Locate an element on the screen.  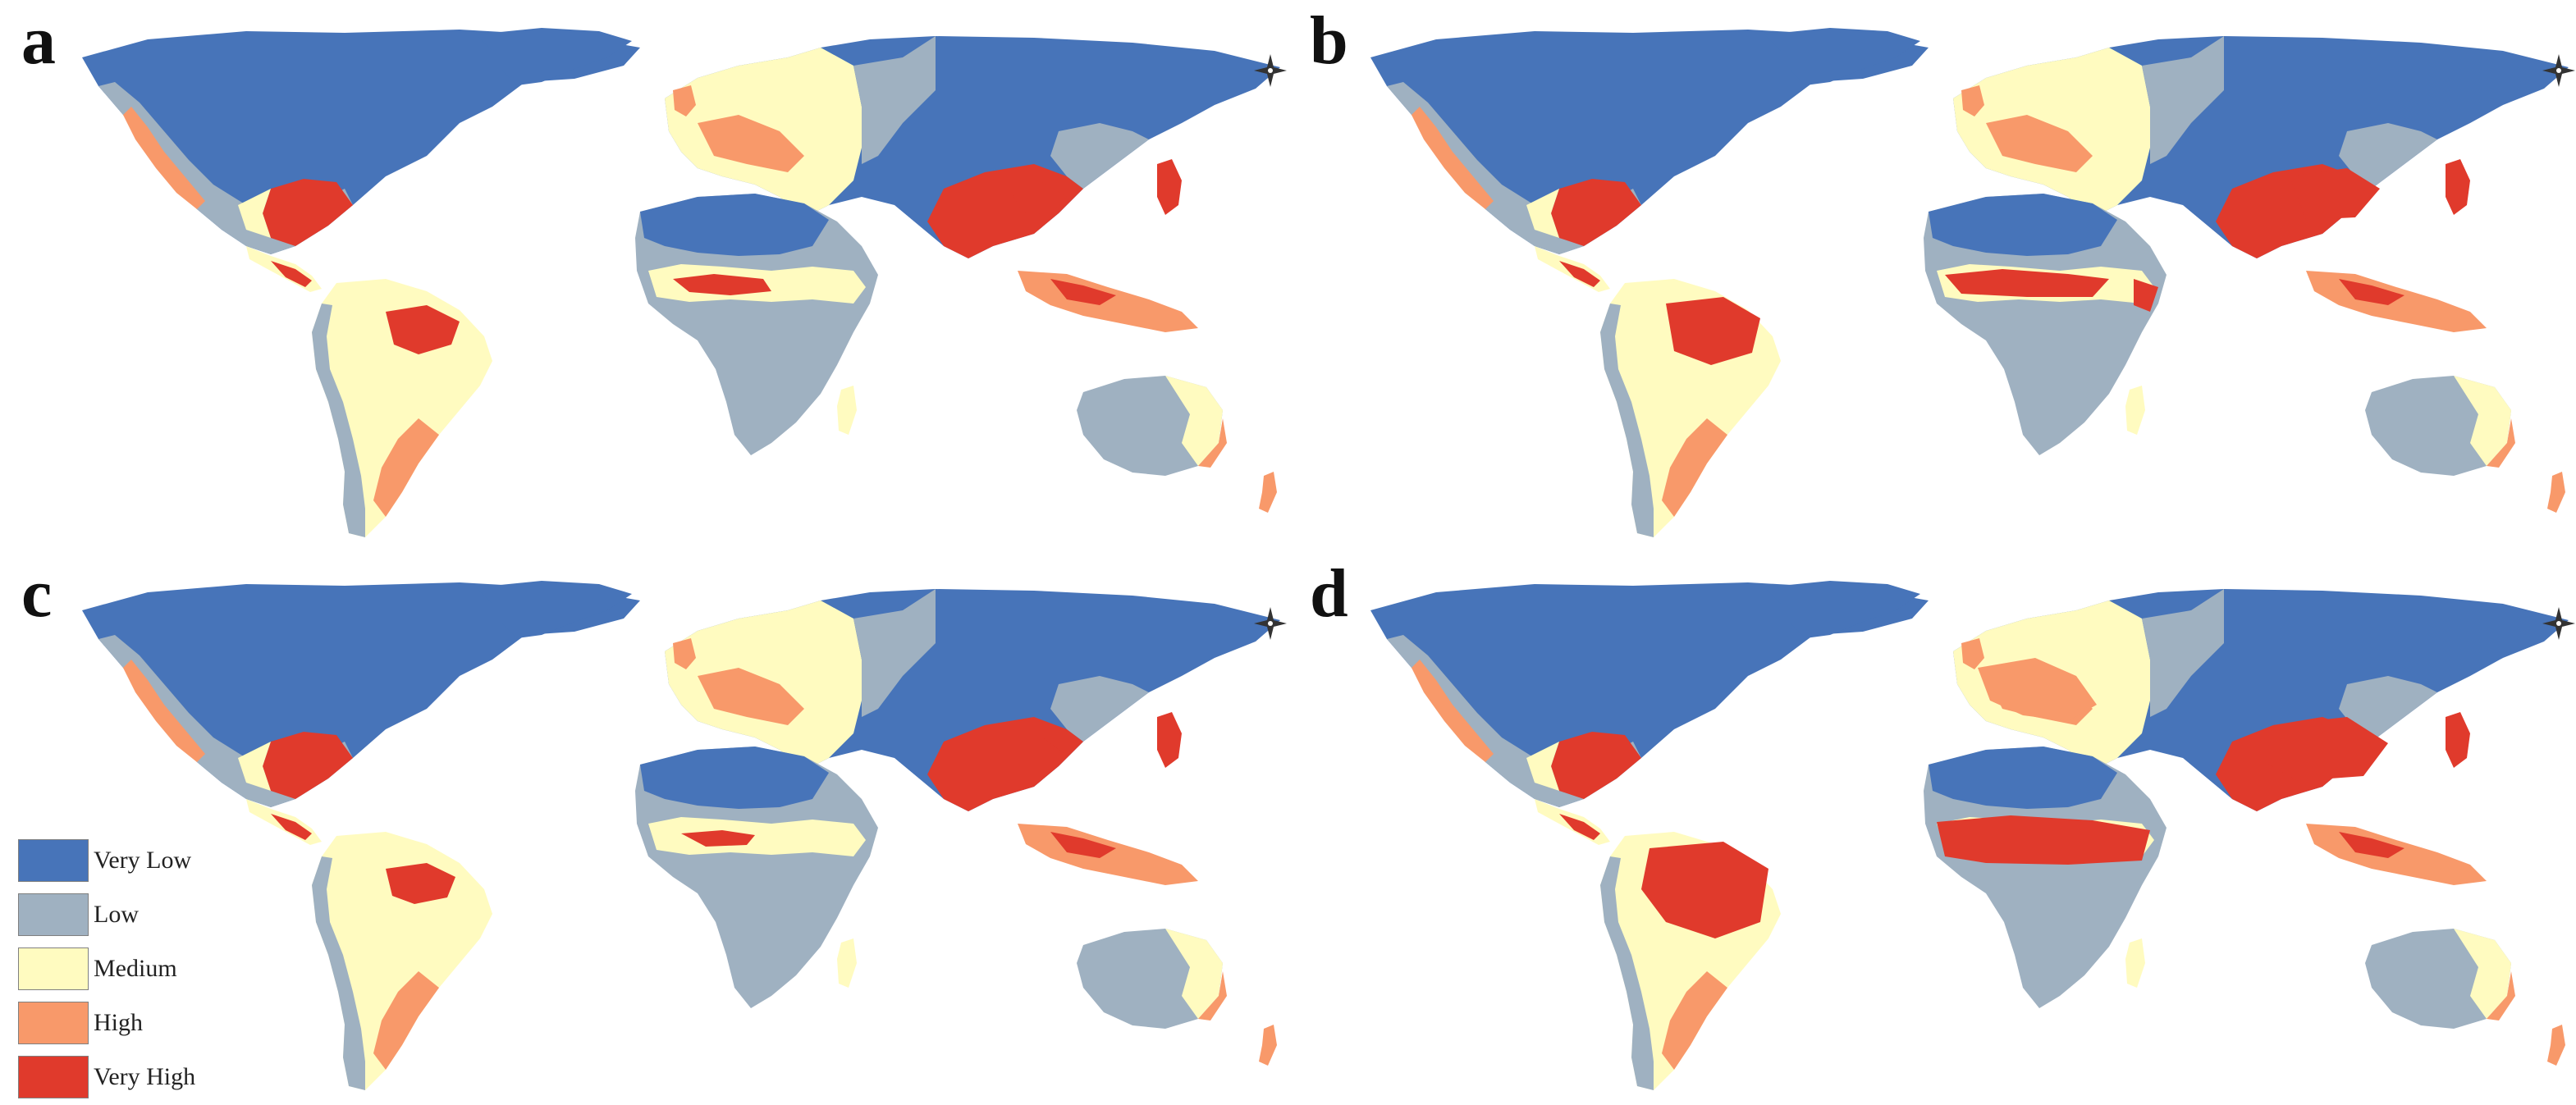
legend-item-very-high: Very High is located at coordinates (133, 1077).